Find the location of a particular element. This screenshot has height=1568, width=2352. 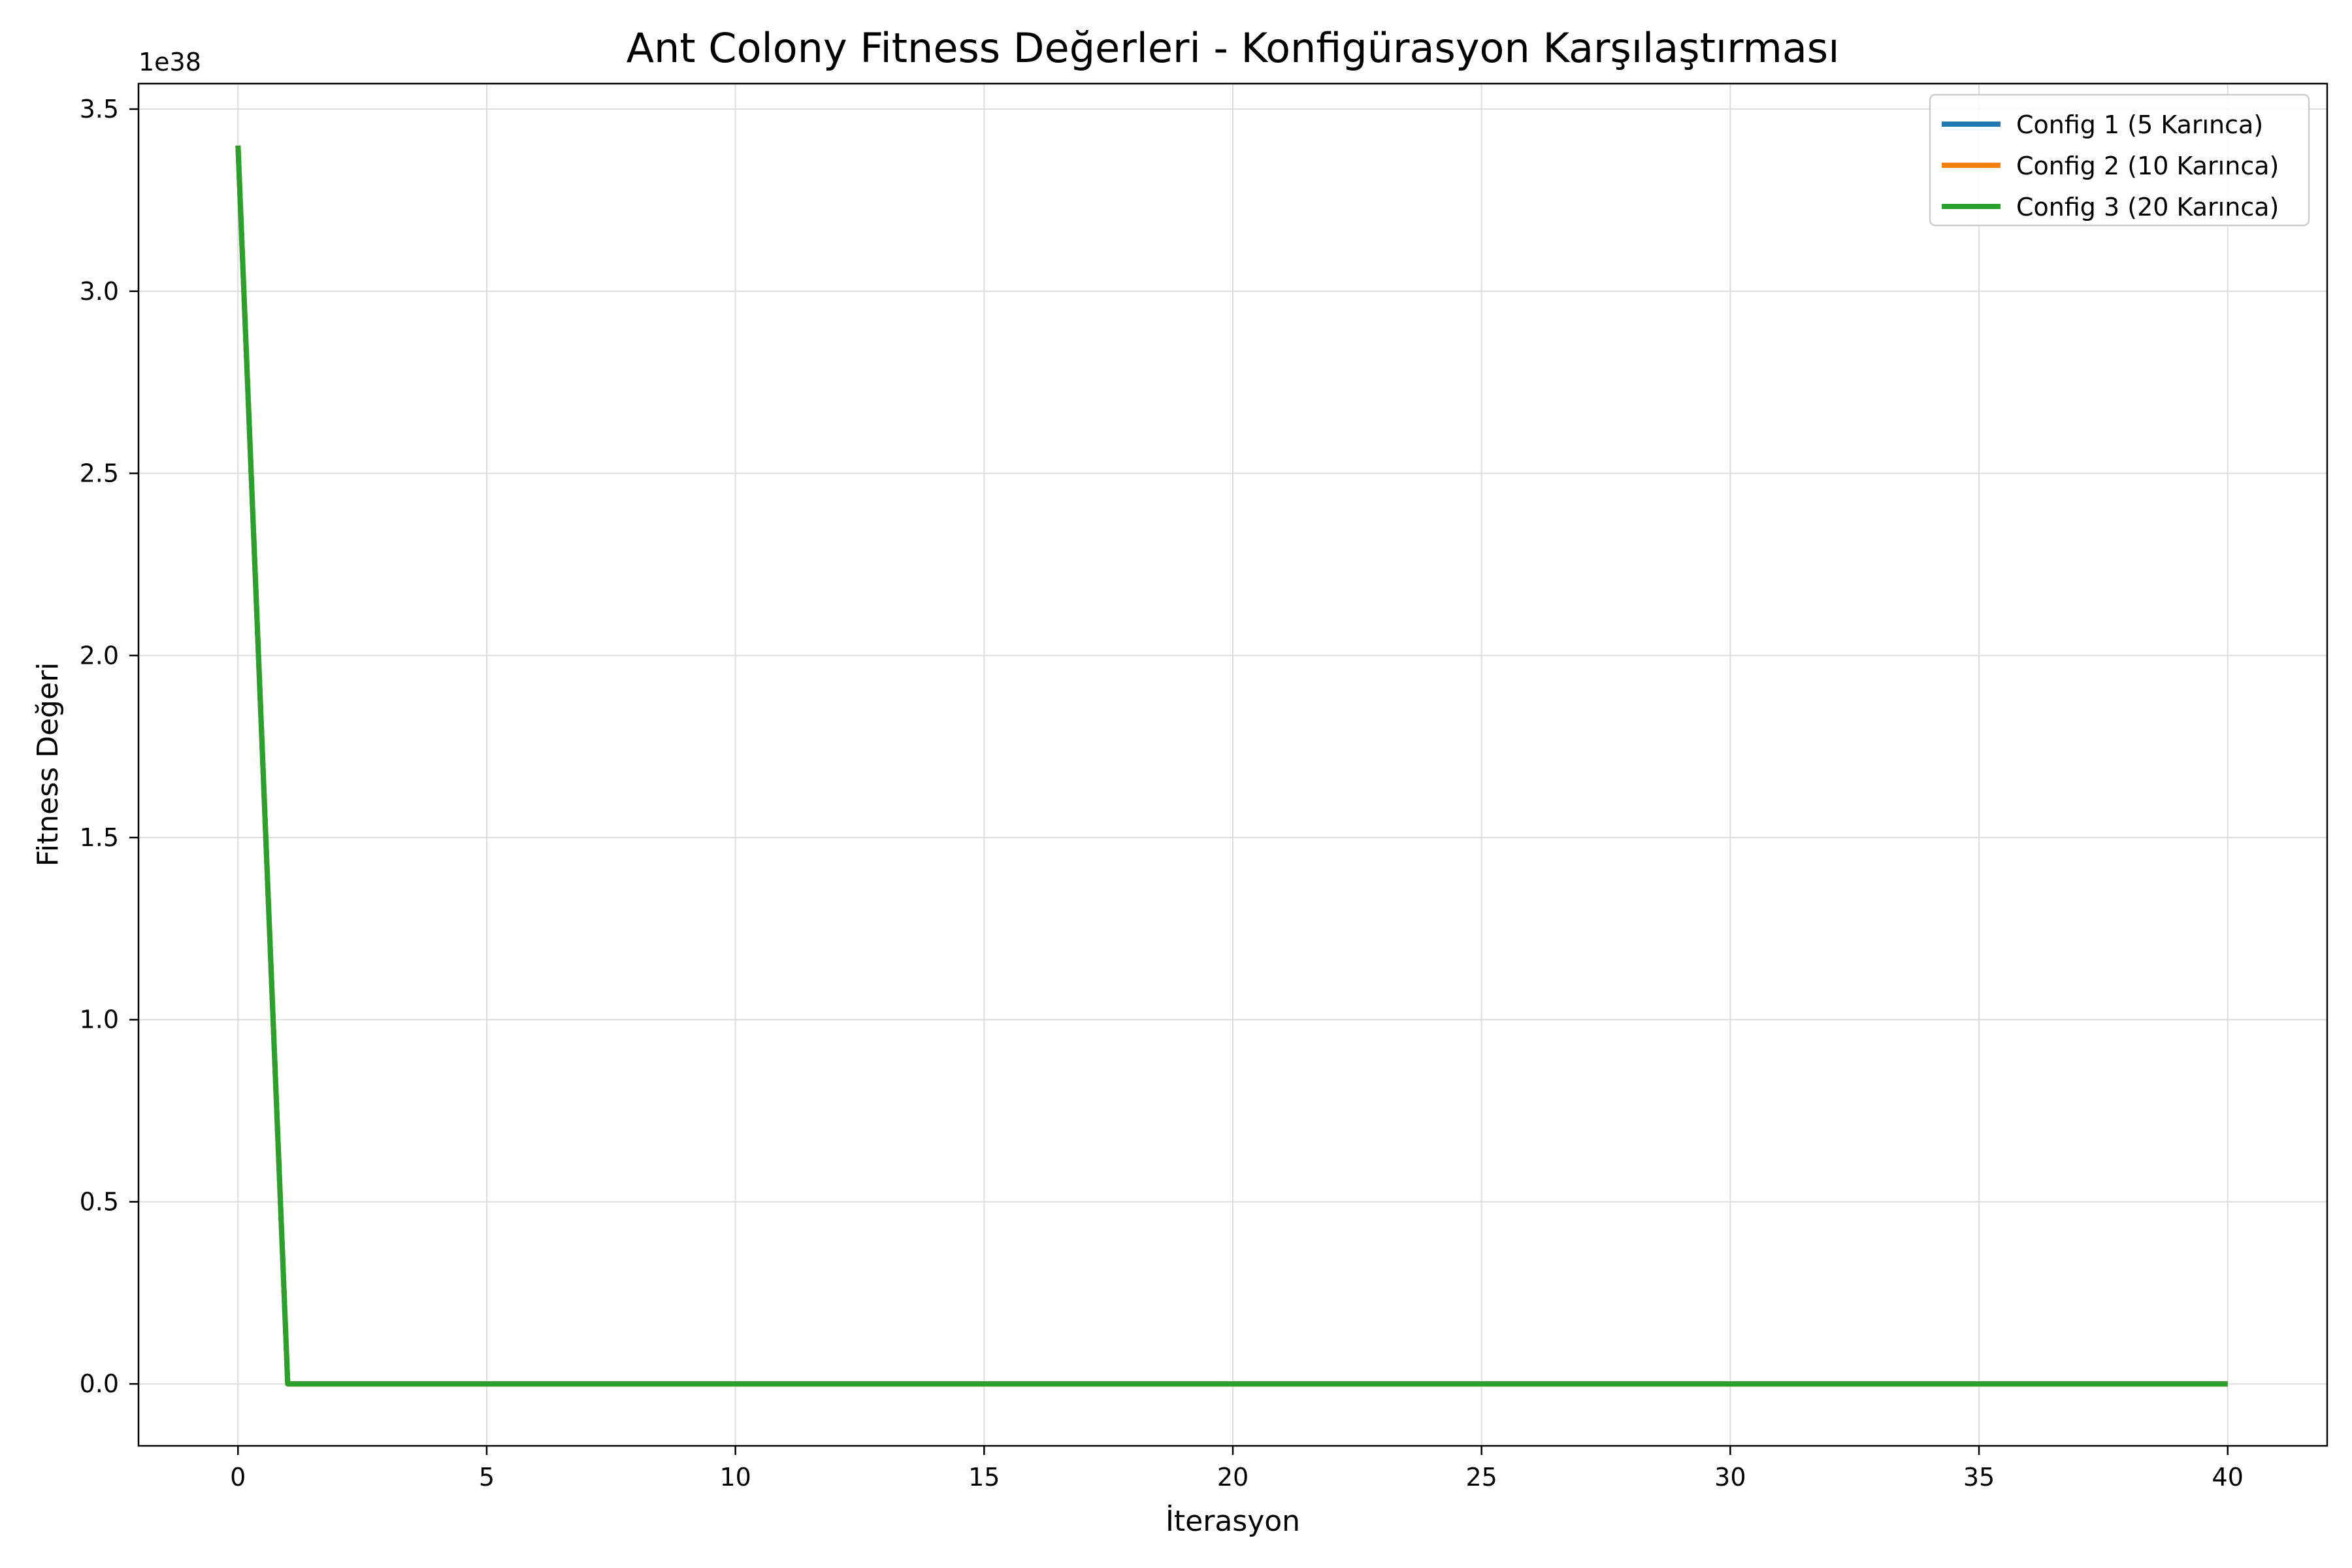

legend-label-3: Config 3 (20 Karınca) is located at coordinates (2147, 207).